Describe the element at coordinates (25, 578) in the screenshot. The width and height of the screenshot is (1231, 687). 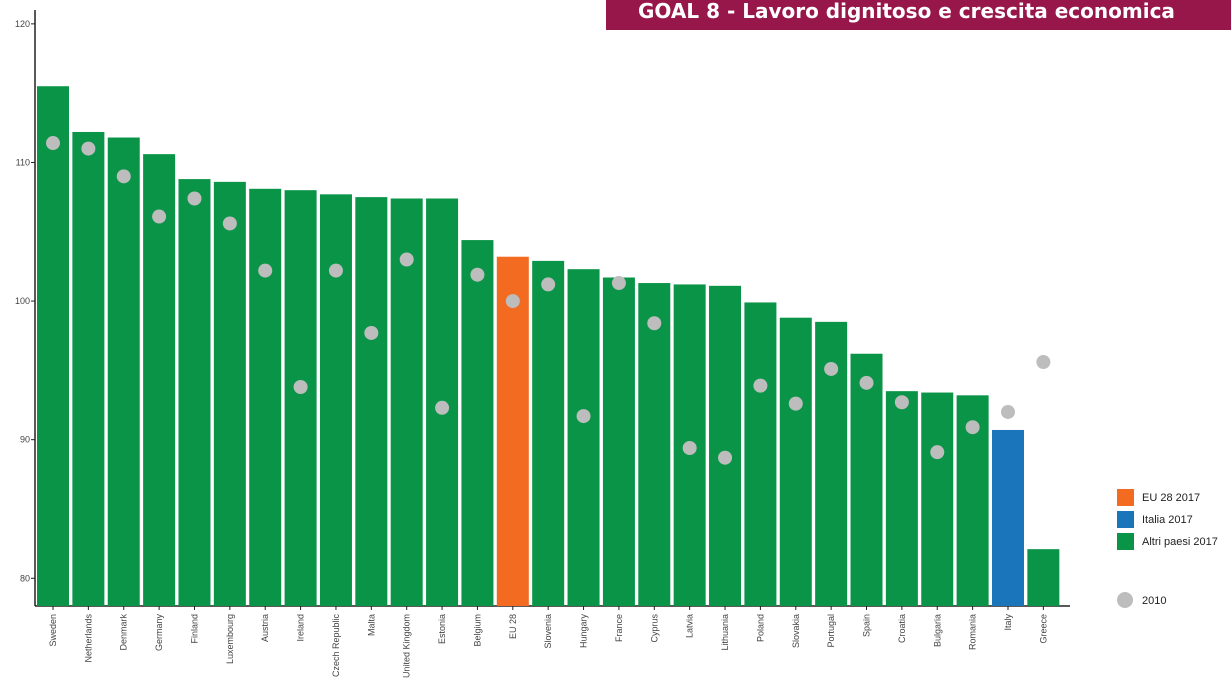
I see `y-tick-label: 80` at that location.